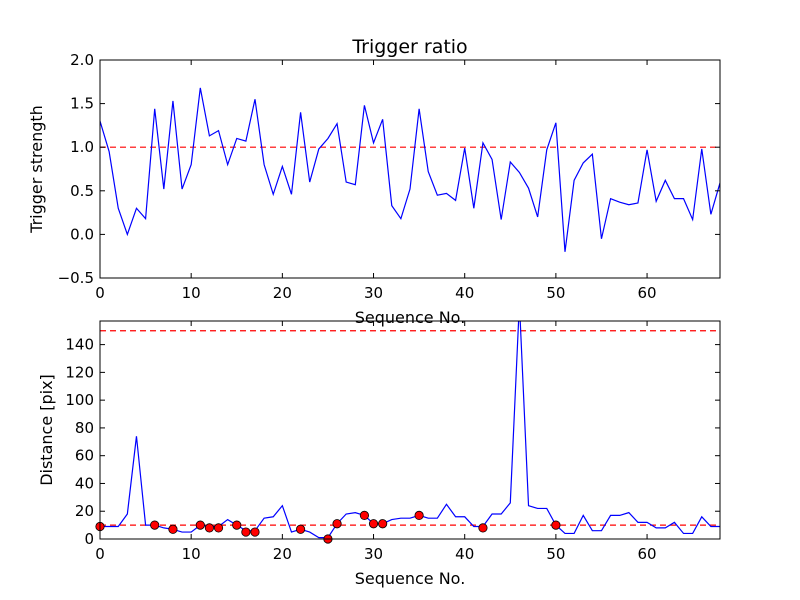 This screenshot has height=600, width=800. Describe the element at coordinates (409, 47) in the screenshot. I see `chart-title: Trigger ratio` at that location.